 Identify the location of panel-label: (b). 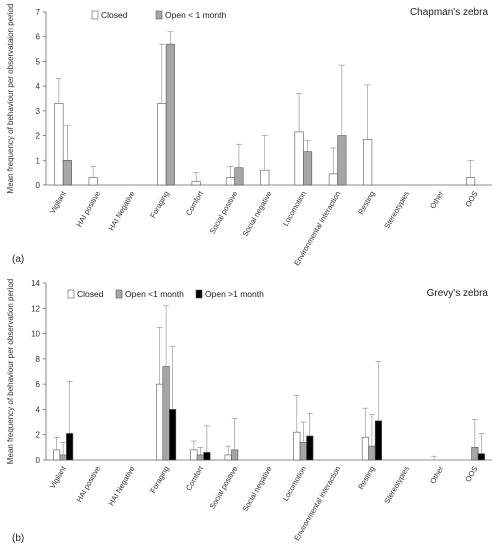
(18, 538).